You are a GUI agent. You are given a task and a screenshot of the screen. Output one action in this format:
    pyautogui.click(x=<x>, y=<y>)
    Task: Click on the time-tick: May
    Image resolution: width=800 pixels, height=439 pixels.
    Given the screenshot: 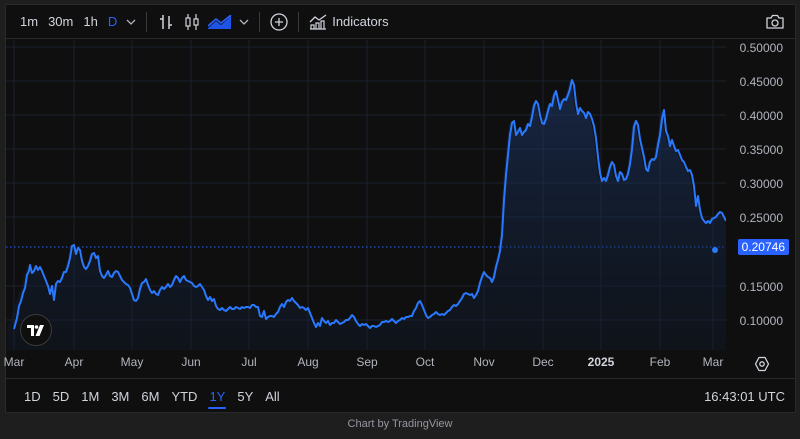 What is the action you would take?
    pyautogui.click(x=132, y=362)
    